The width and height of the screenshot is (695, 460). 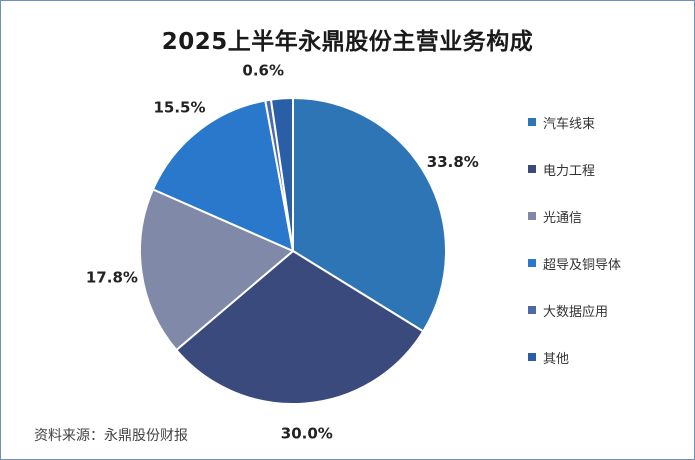 I want to click on legend-item: 超导及铜导体, so click(x=574, y=263).